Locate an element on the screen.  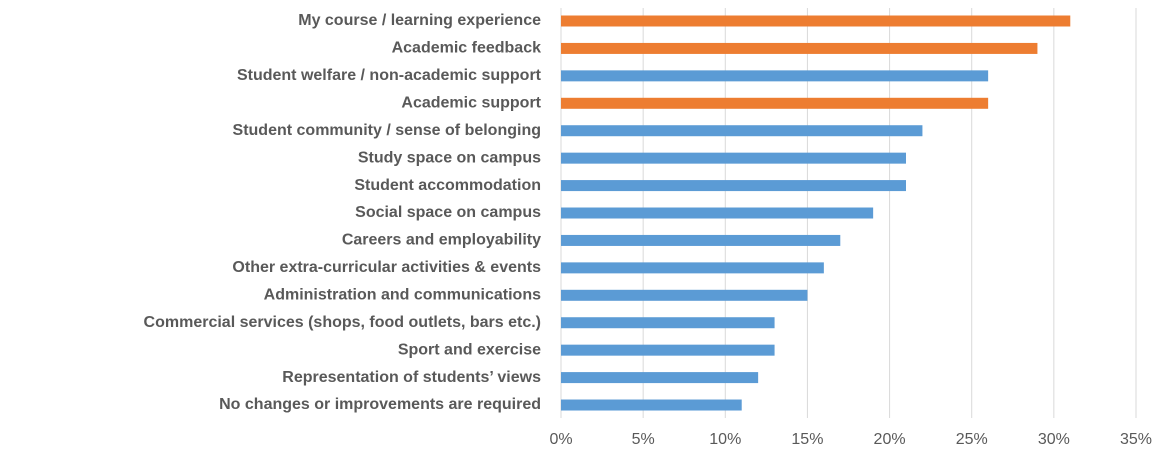
category-label: Academic support is located at coordinates (471, 103).